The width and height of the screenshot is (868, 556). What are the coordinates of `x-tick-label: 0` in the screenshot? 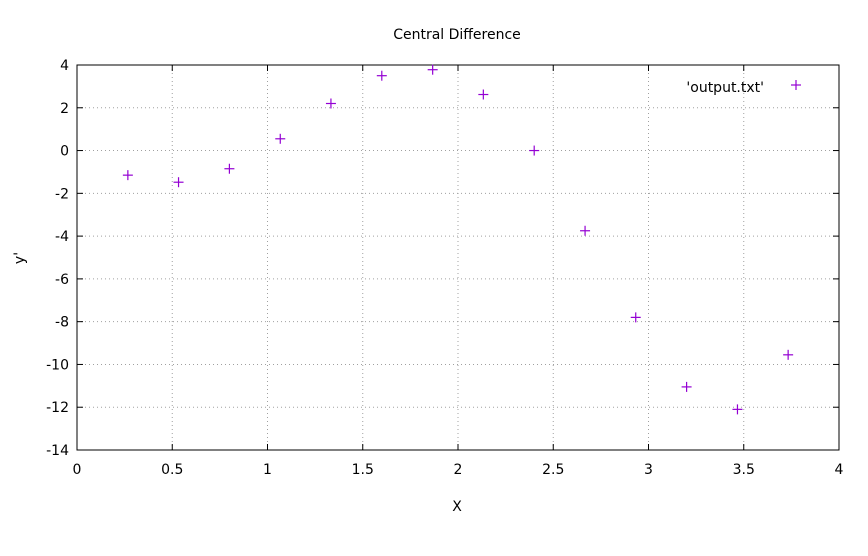 It's located at (77, 470).